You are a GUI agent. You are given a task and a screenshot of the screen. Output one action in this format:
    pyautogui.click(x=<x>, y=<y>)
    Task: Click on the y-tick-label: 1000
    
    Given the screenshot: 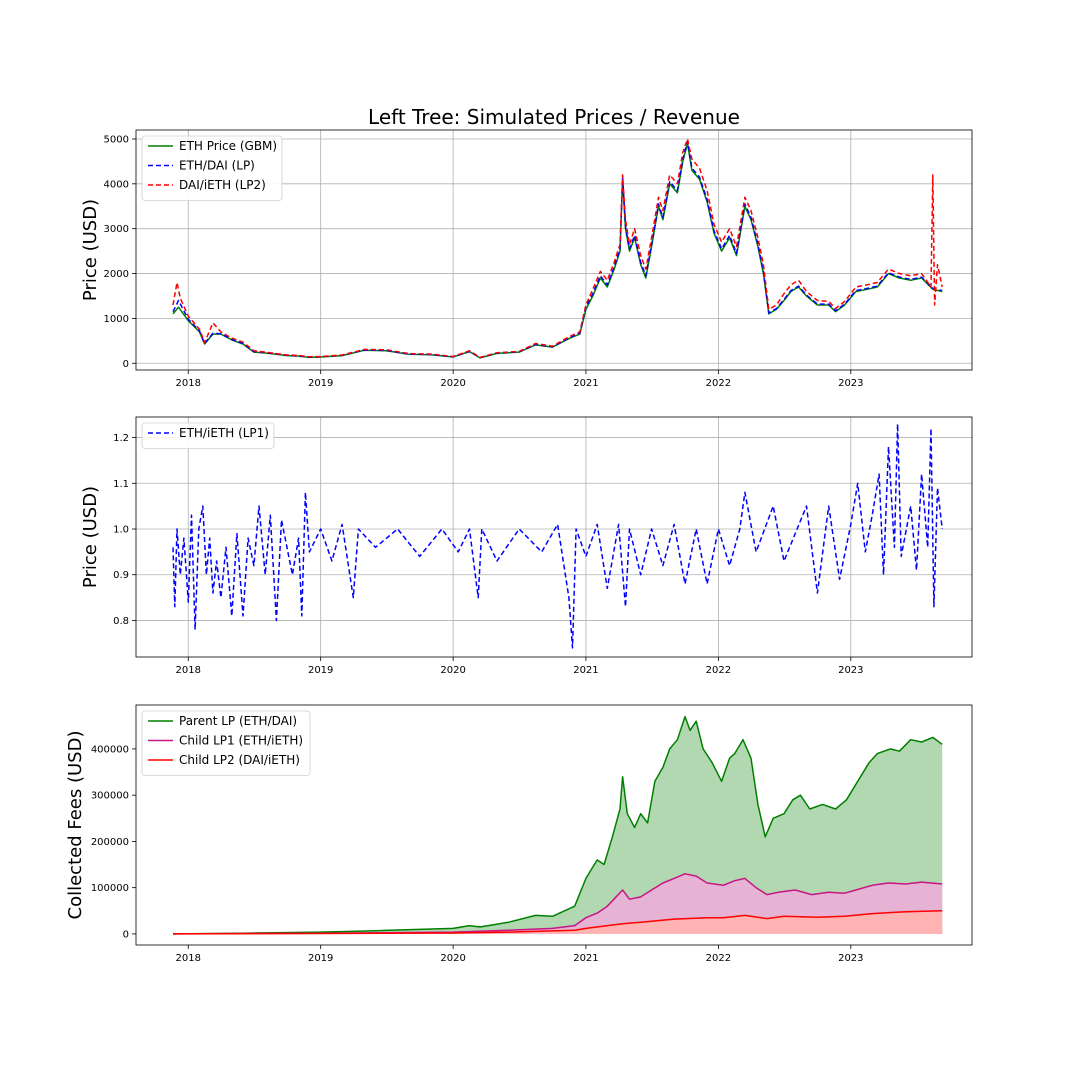 What is the action you would take?
    pyautogui.click(x=116, y=319)
    